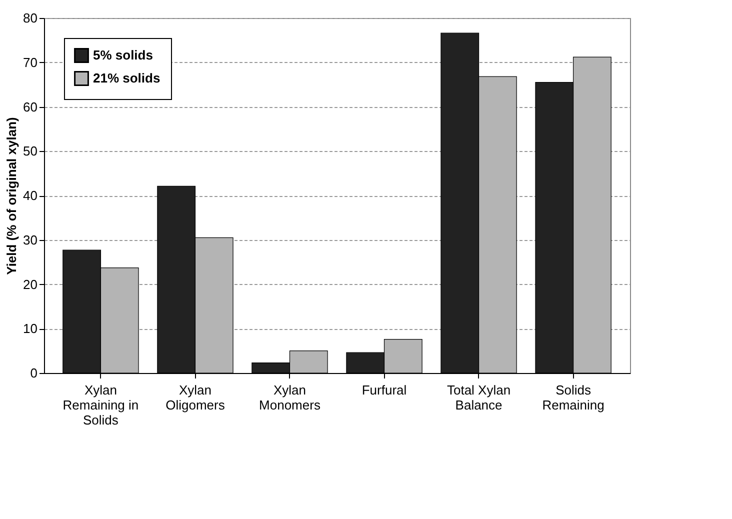 This screenshot has width=732, height=519. What do you see at coordinates (30, 195) in the screenshot?
I see `y-tick-label: 40` at bounding box center [30, 195].